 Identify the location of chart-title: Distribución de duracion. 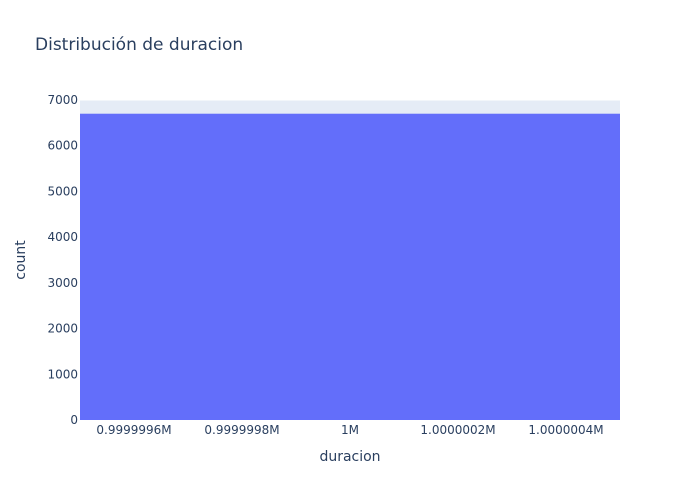
(139, 45).